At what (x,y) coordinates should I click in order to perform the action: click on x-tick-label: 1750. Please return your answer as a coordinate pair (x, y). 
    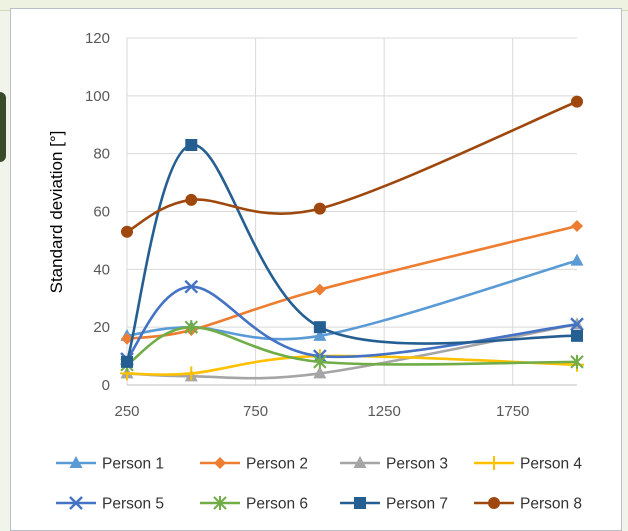
    Looking at the image, I should click on (512, 411).